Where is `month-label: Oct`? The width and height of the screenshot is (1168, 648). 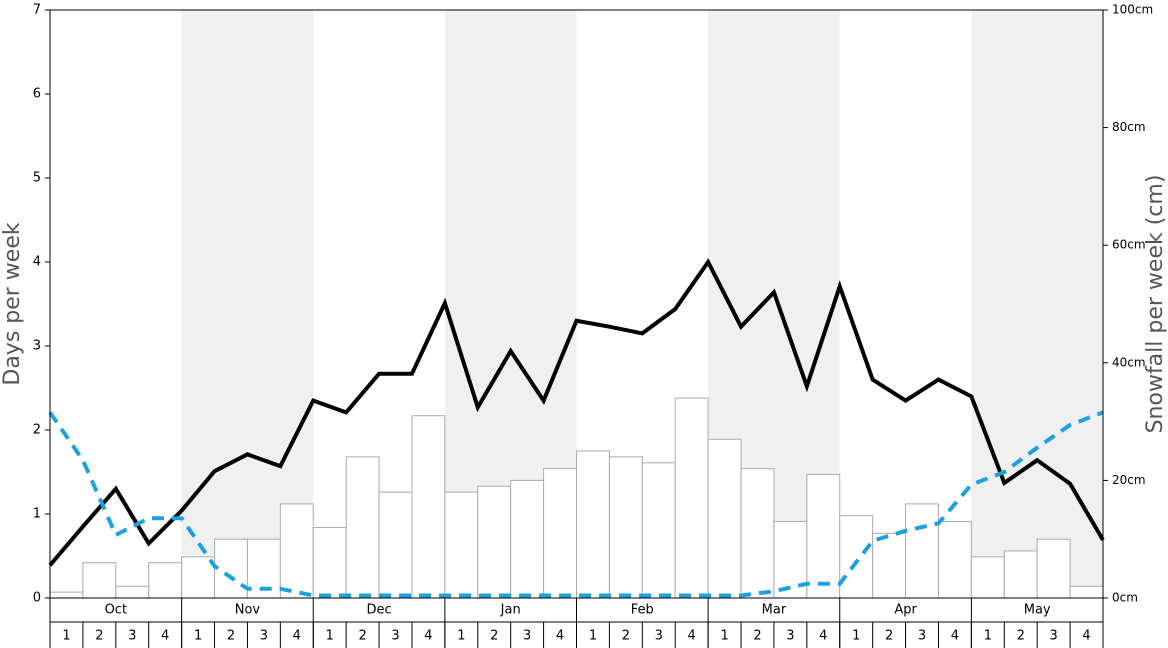 month-label: Oct is located at coordinates (116, 610).